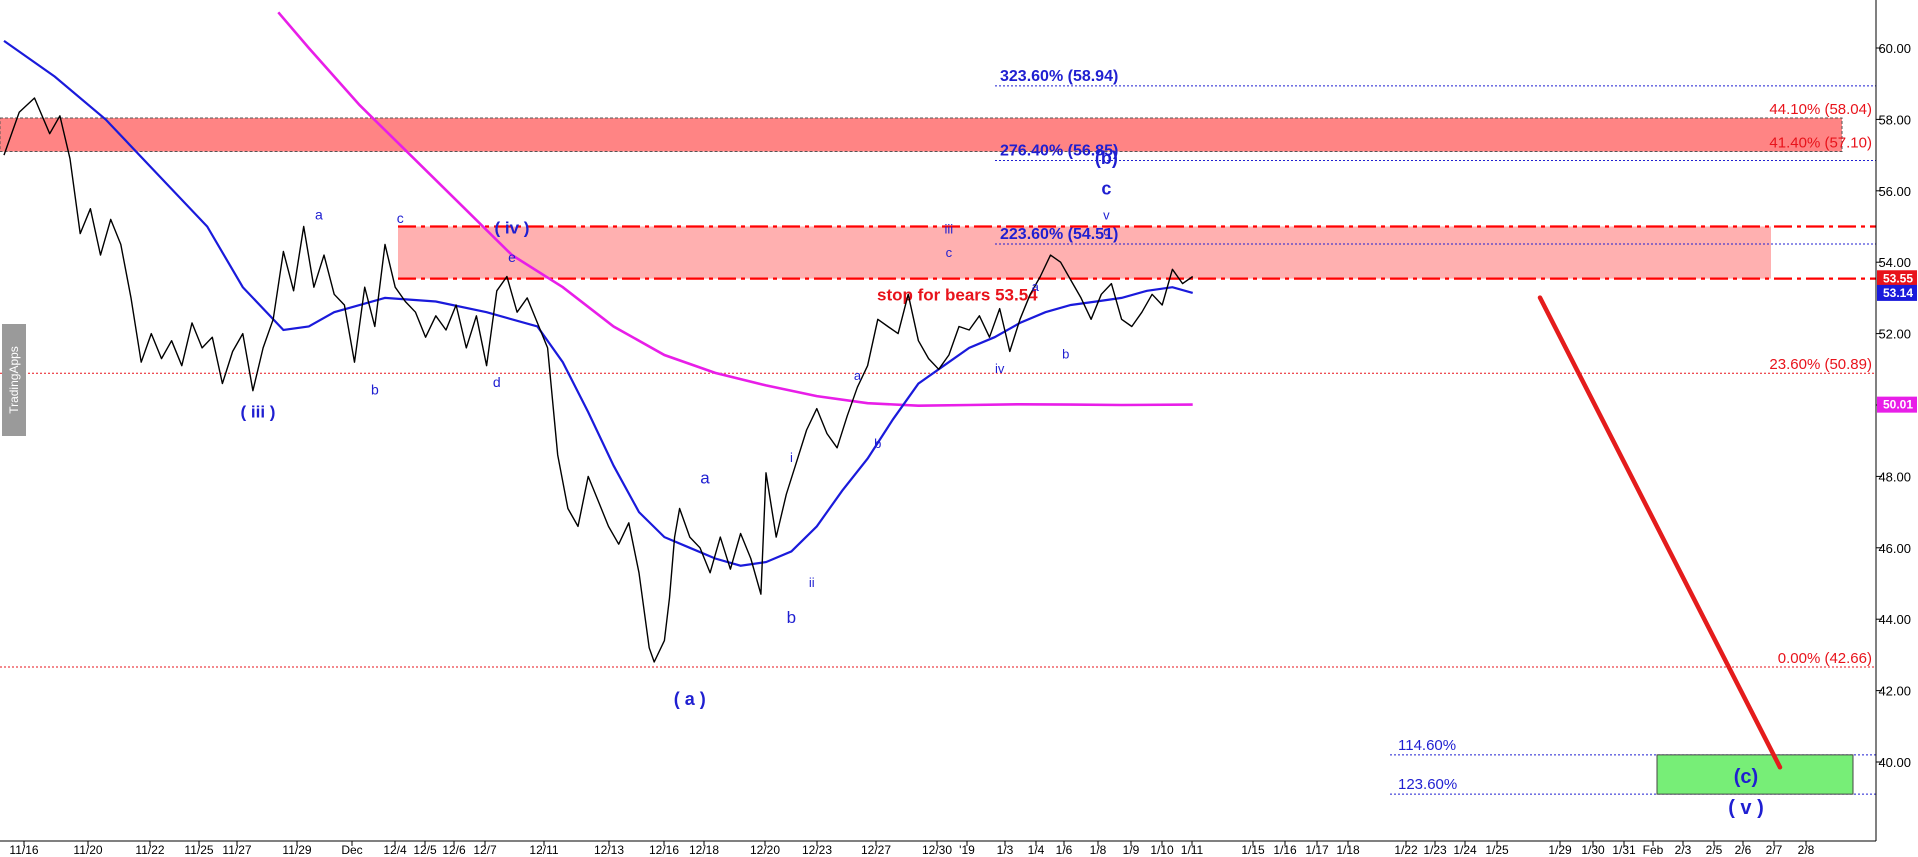 The image size is (1918, 857). I want to click on x-tick-label: 1/11, so click(1192, 850).